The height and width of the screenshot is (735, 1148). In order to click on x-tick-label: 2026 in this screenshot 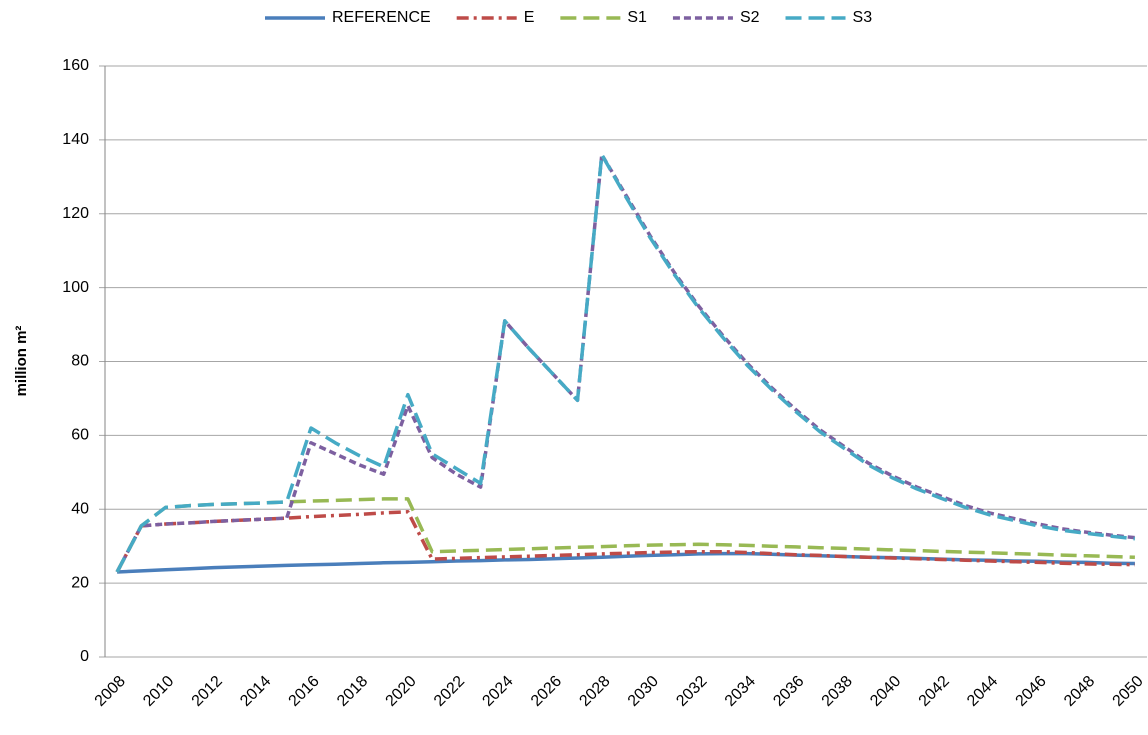, I will do `click(546, 691)`.